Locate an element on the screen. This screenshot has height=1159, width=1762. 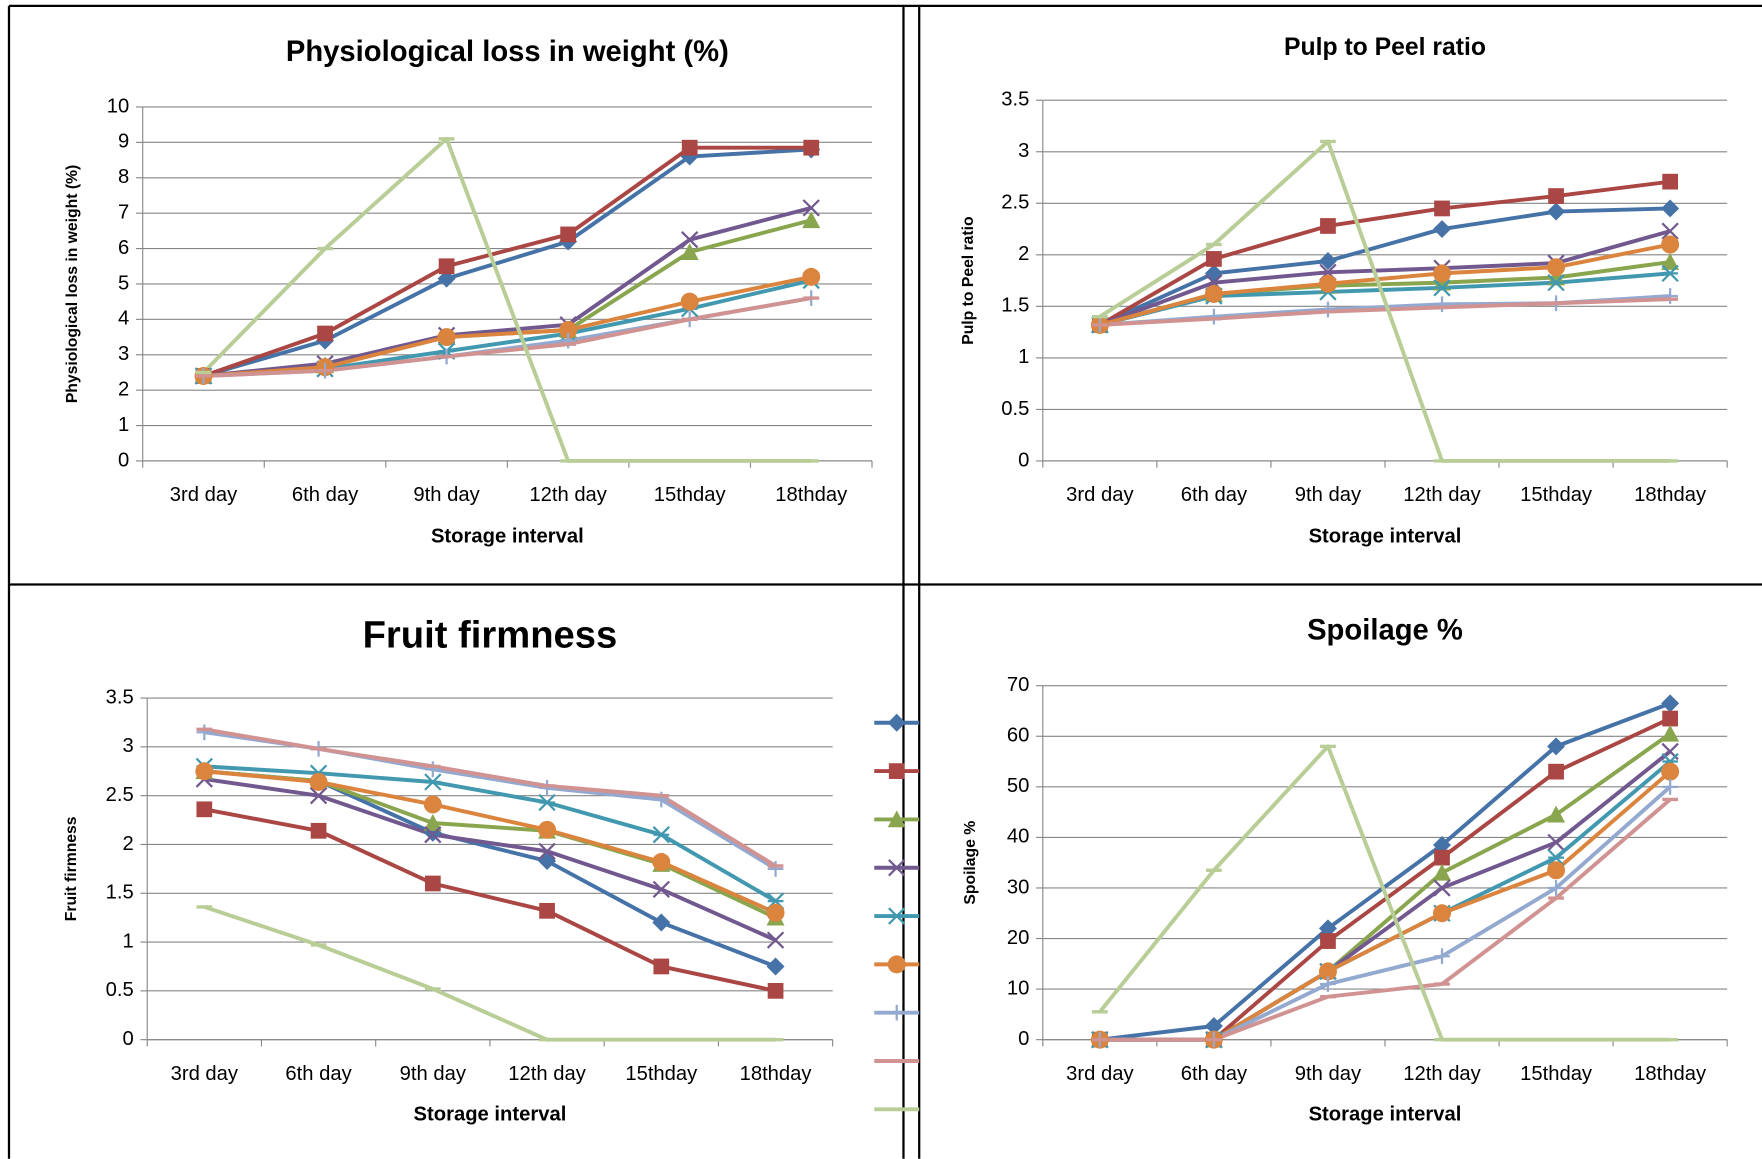
y-tick-label: 6 is located at coordinates (123, 248).